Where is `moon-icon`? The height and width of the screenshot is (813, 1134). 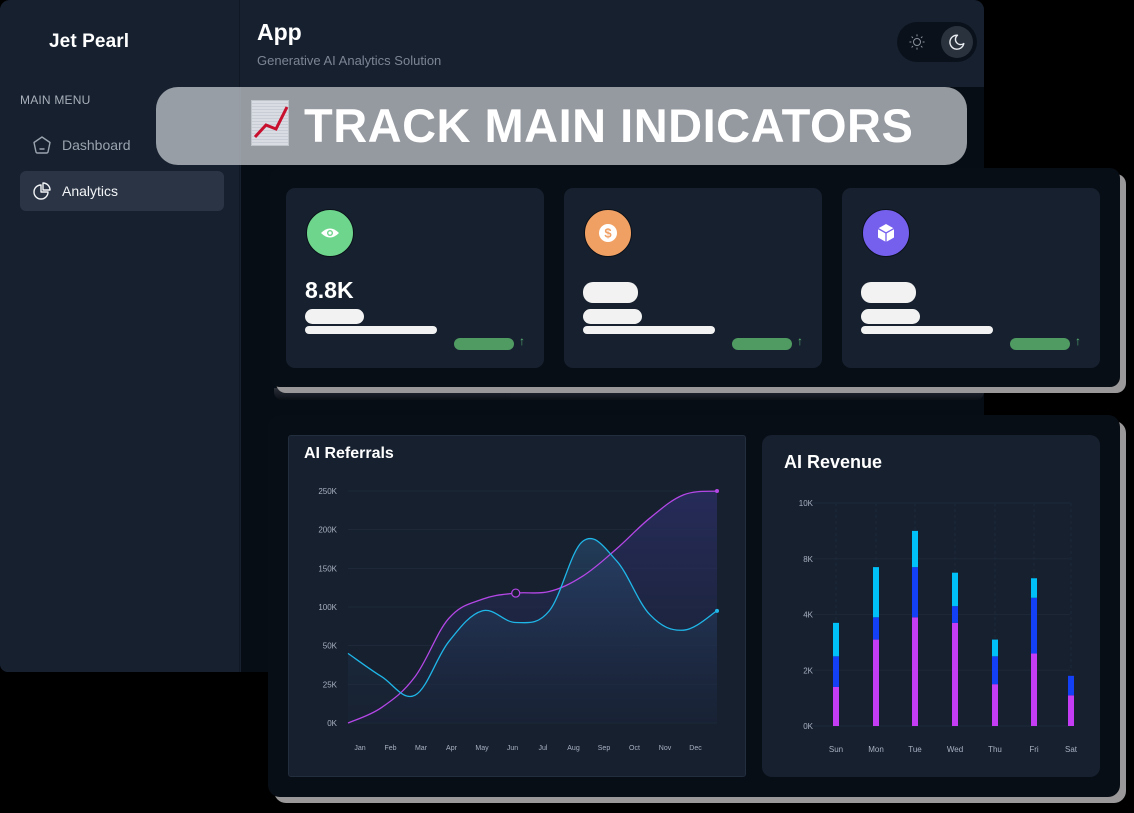
moon-icon is located at coordinates (957, 42).